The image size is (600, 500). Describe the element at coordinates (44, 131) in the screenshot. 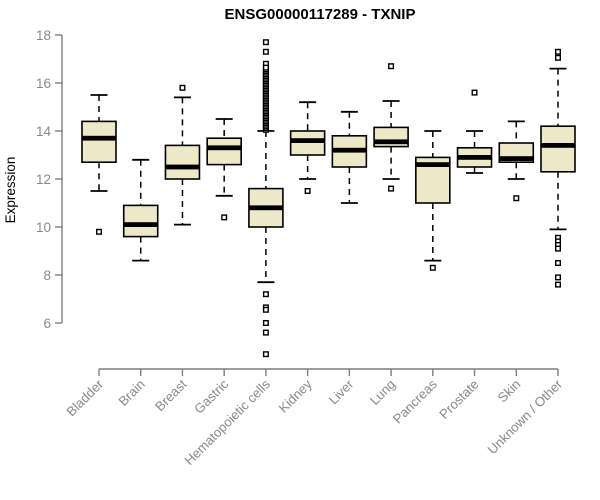

I see `y-tick-label: 14` at that location.